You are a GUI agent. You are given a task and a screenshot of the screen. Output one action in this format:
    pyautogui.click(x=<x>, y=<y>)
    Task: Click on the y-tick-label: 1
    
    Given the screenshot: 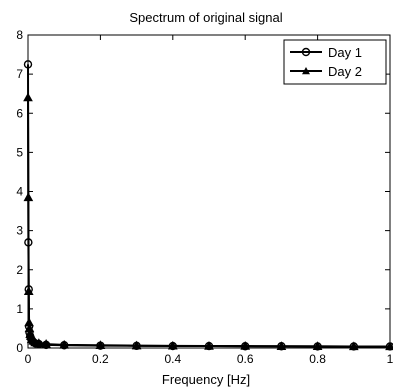 What is the action you would take?
    pyautogui.click(x=19, y=309)
    